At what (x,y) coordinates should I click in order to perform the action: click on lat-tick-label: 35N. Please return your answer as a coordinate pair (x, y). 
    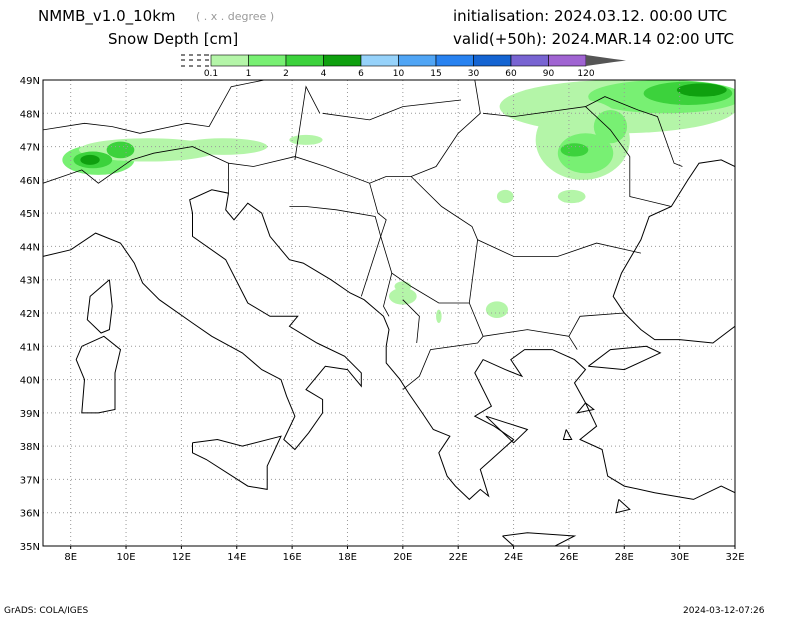
    Looking at the image, I should click on (30, 547).